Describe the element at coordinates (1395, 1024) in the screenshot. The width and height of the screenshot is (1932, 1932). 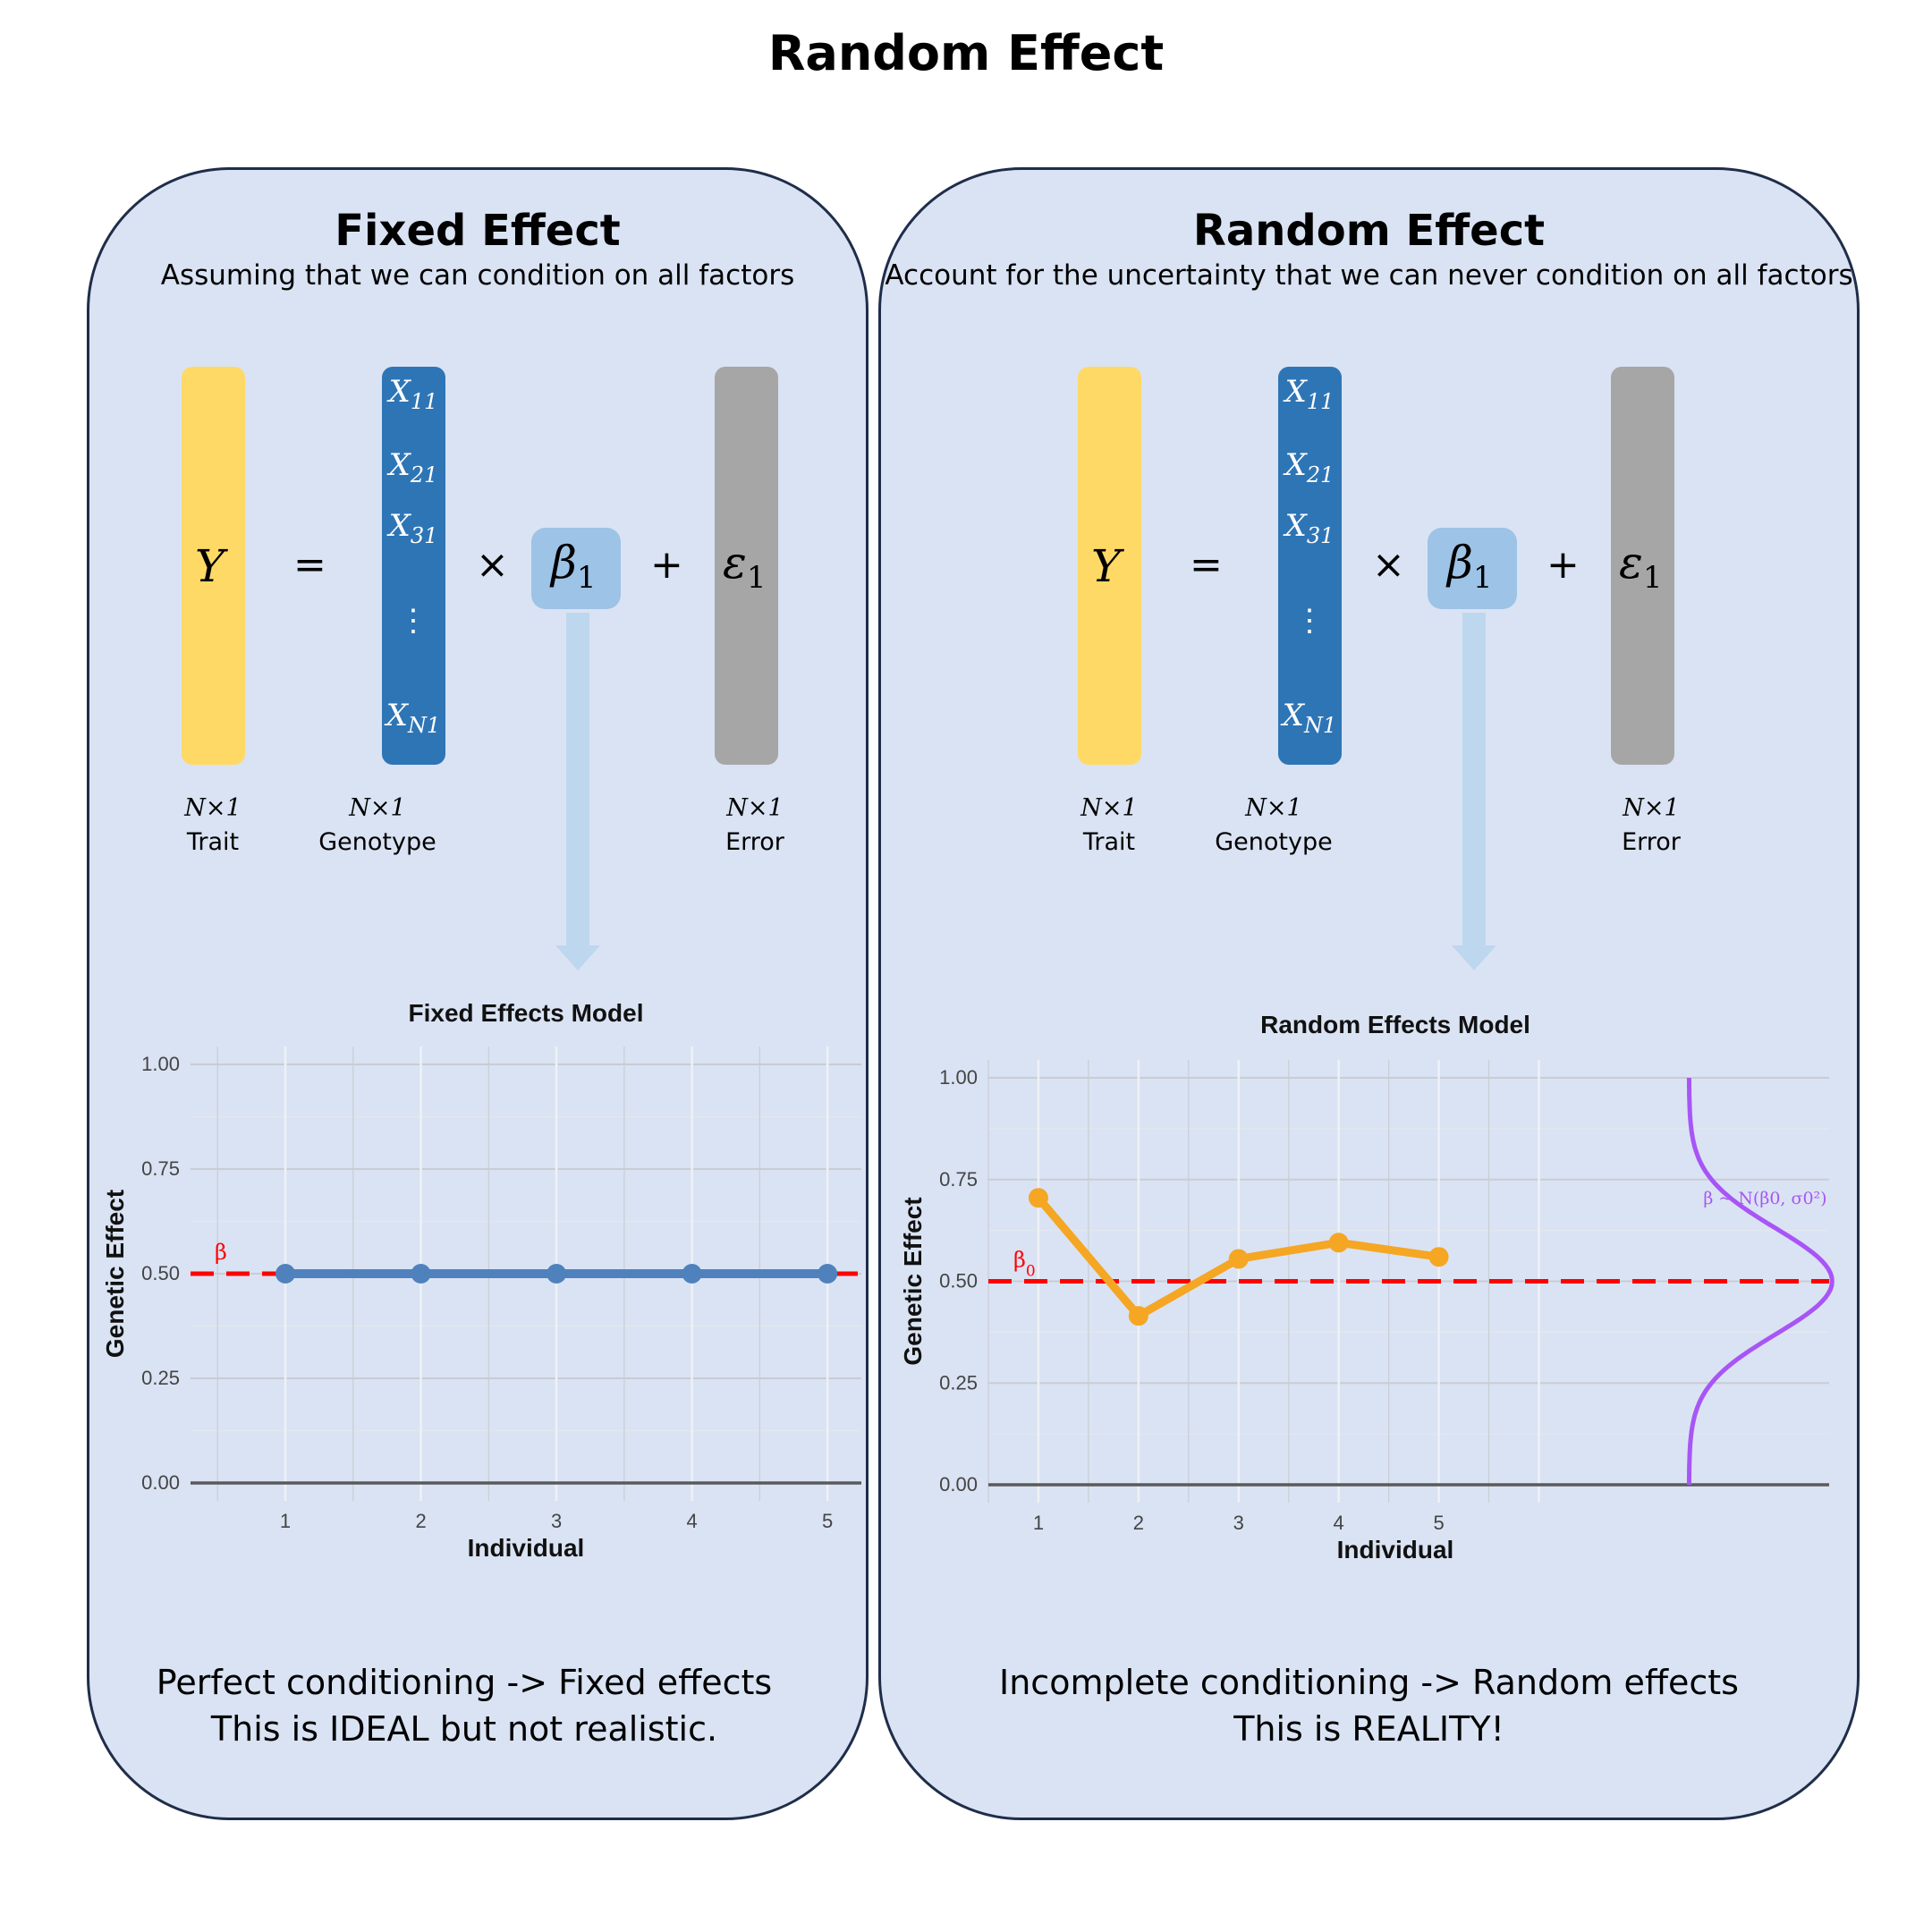
I see `chart-title: Random Effects Model` at that location.